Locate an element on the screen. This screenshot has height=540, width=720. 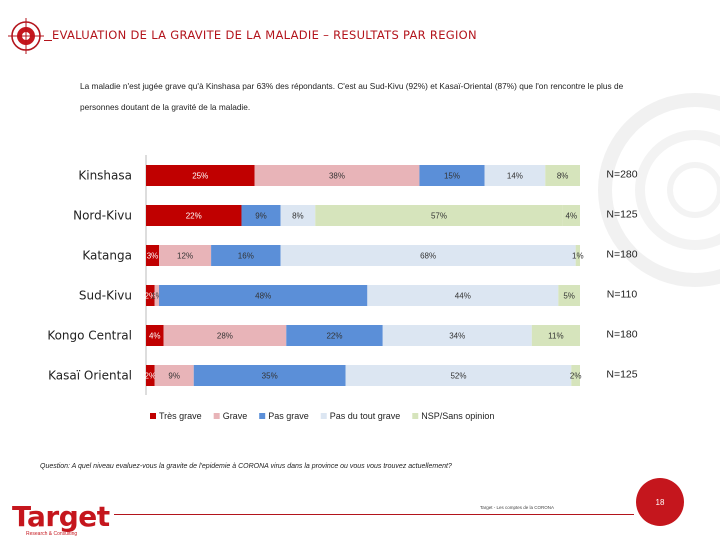
data-label: 28% is located at coordinates (225, 336).